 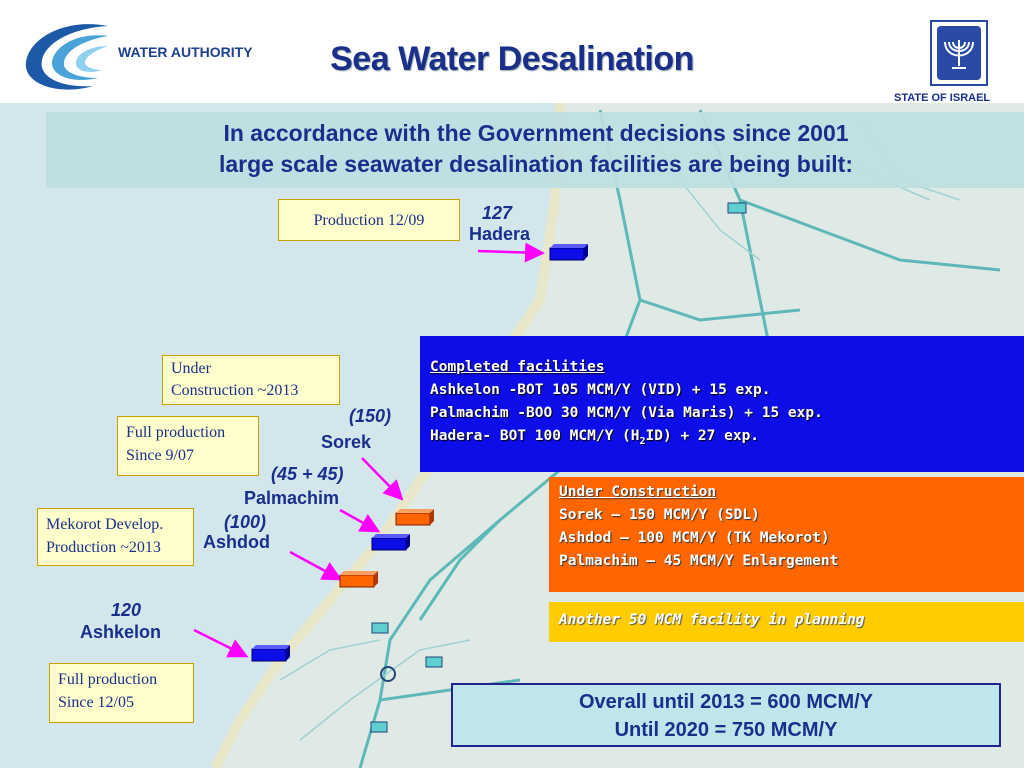 I want to click on logo-text: WATER AUTHORITY, so click(x=185, y=52).